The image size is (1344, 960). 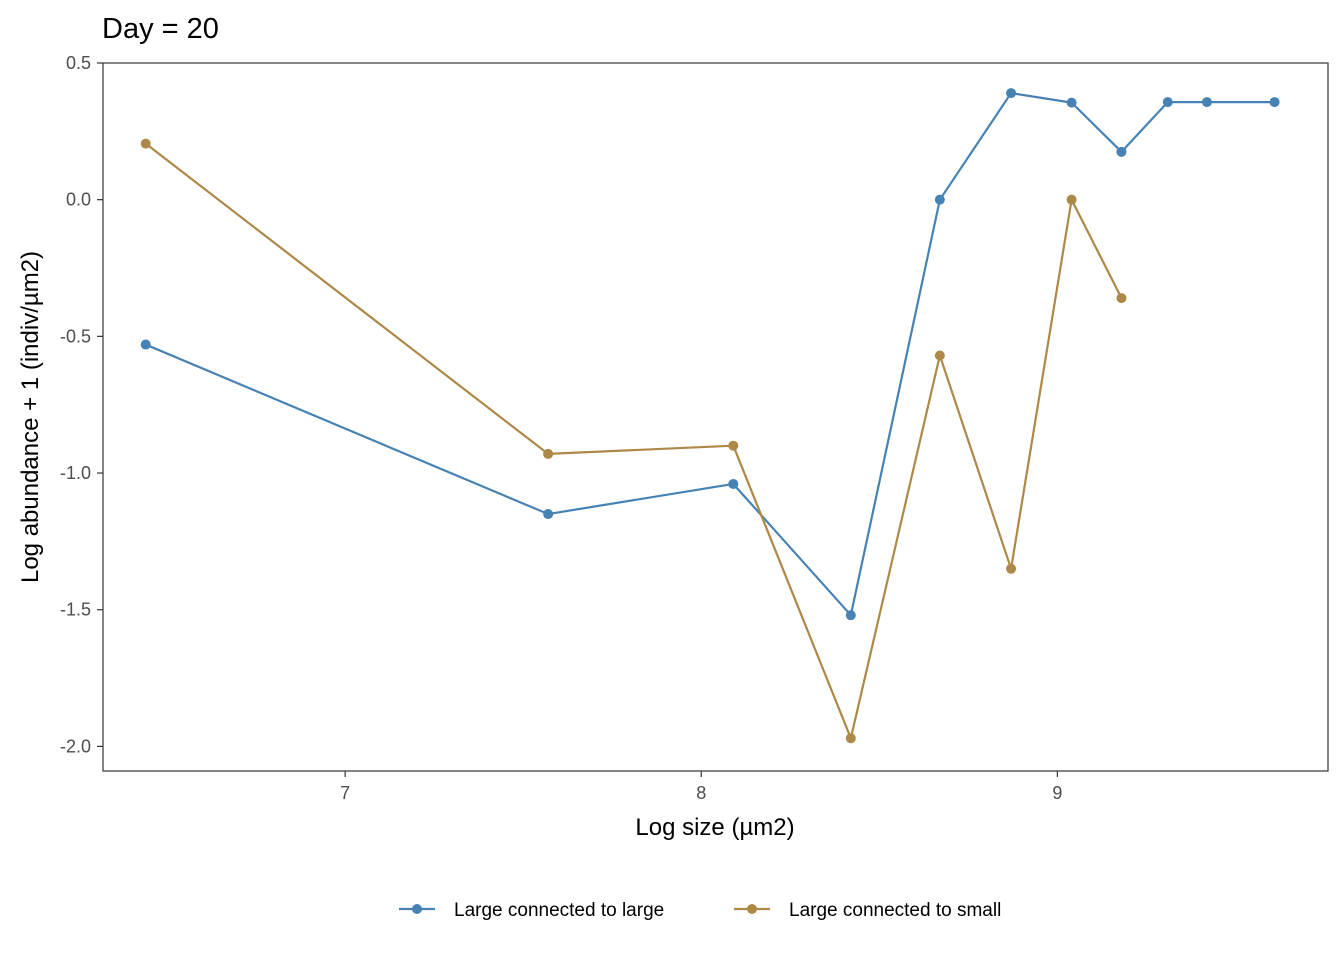 What do you see at coordinates (78, 63) in the screenshot?
I see `y-tick-label: 0.5` at bounding box center [78, 63].